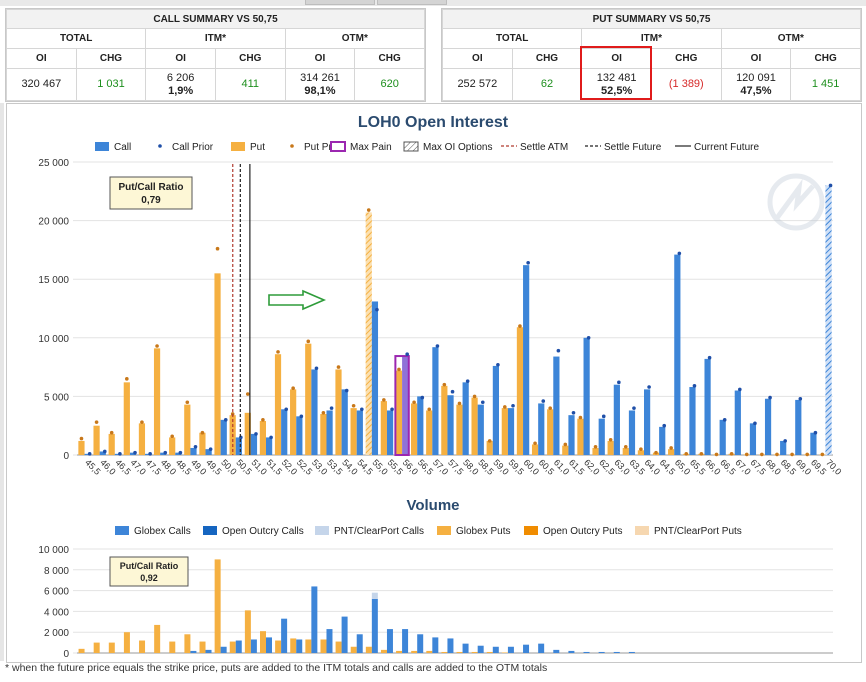  What do you see at coordinates (512, 38) in the screenshot?
I see `put-group-total: TOTAL` at bounding box center [512, 38].